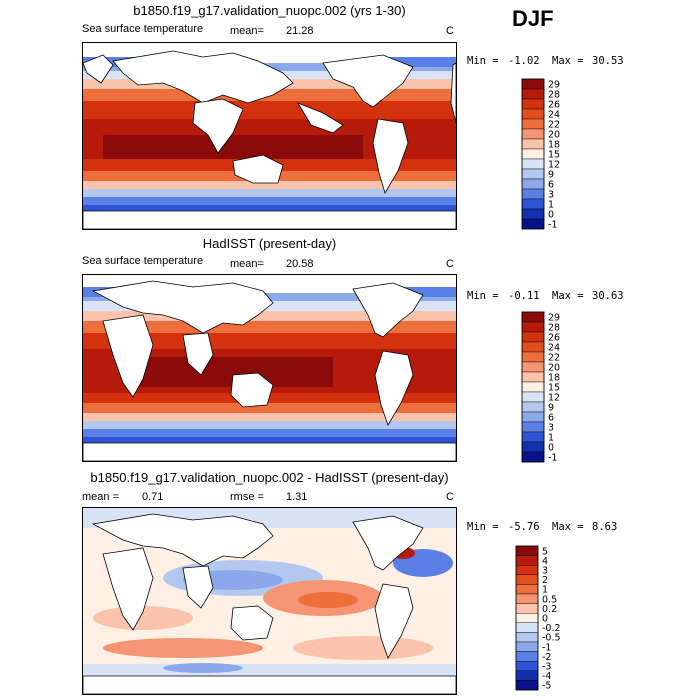  I want to click on panel-3-rmse-label: rmse =, so click(247, 497).